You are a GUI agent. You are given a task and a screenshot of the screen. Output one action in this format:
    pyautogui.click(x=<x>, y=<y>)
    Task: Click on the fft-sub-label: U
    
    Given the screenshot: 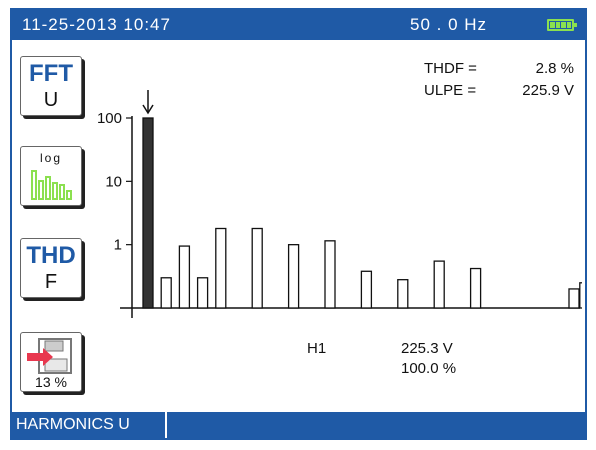 What is the action you would take?
    pyautogui.click(x=51, y=100)
    